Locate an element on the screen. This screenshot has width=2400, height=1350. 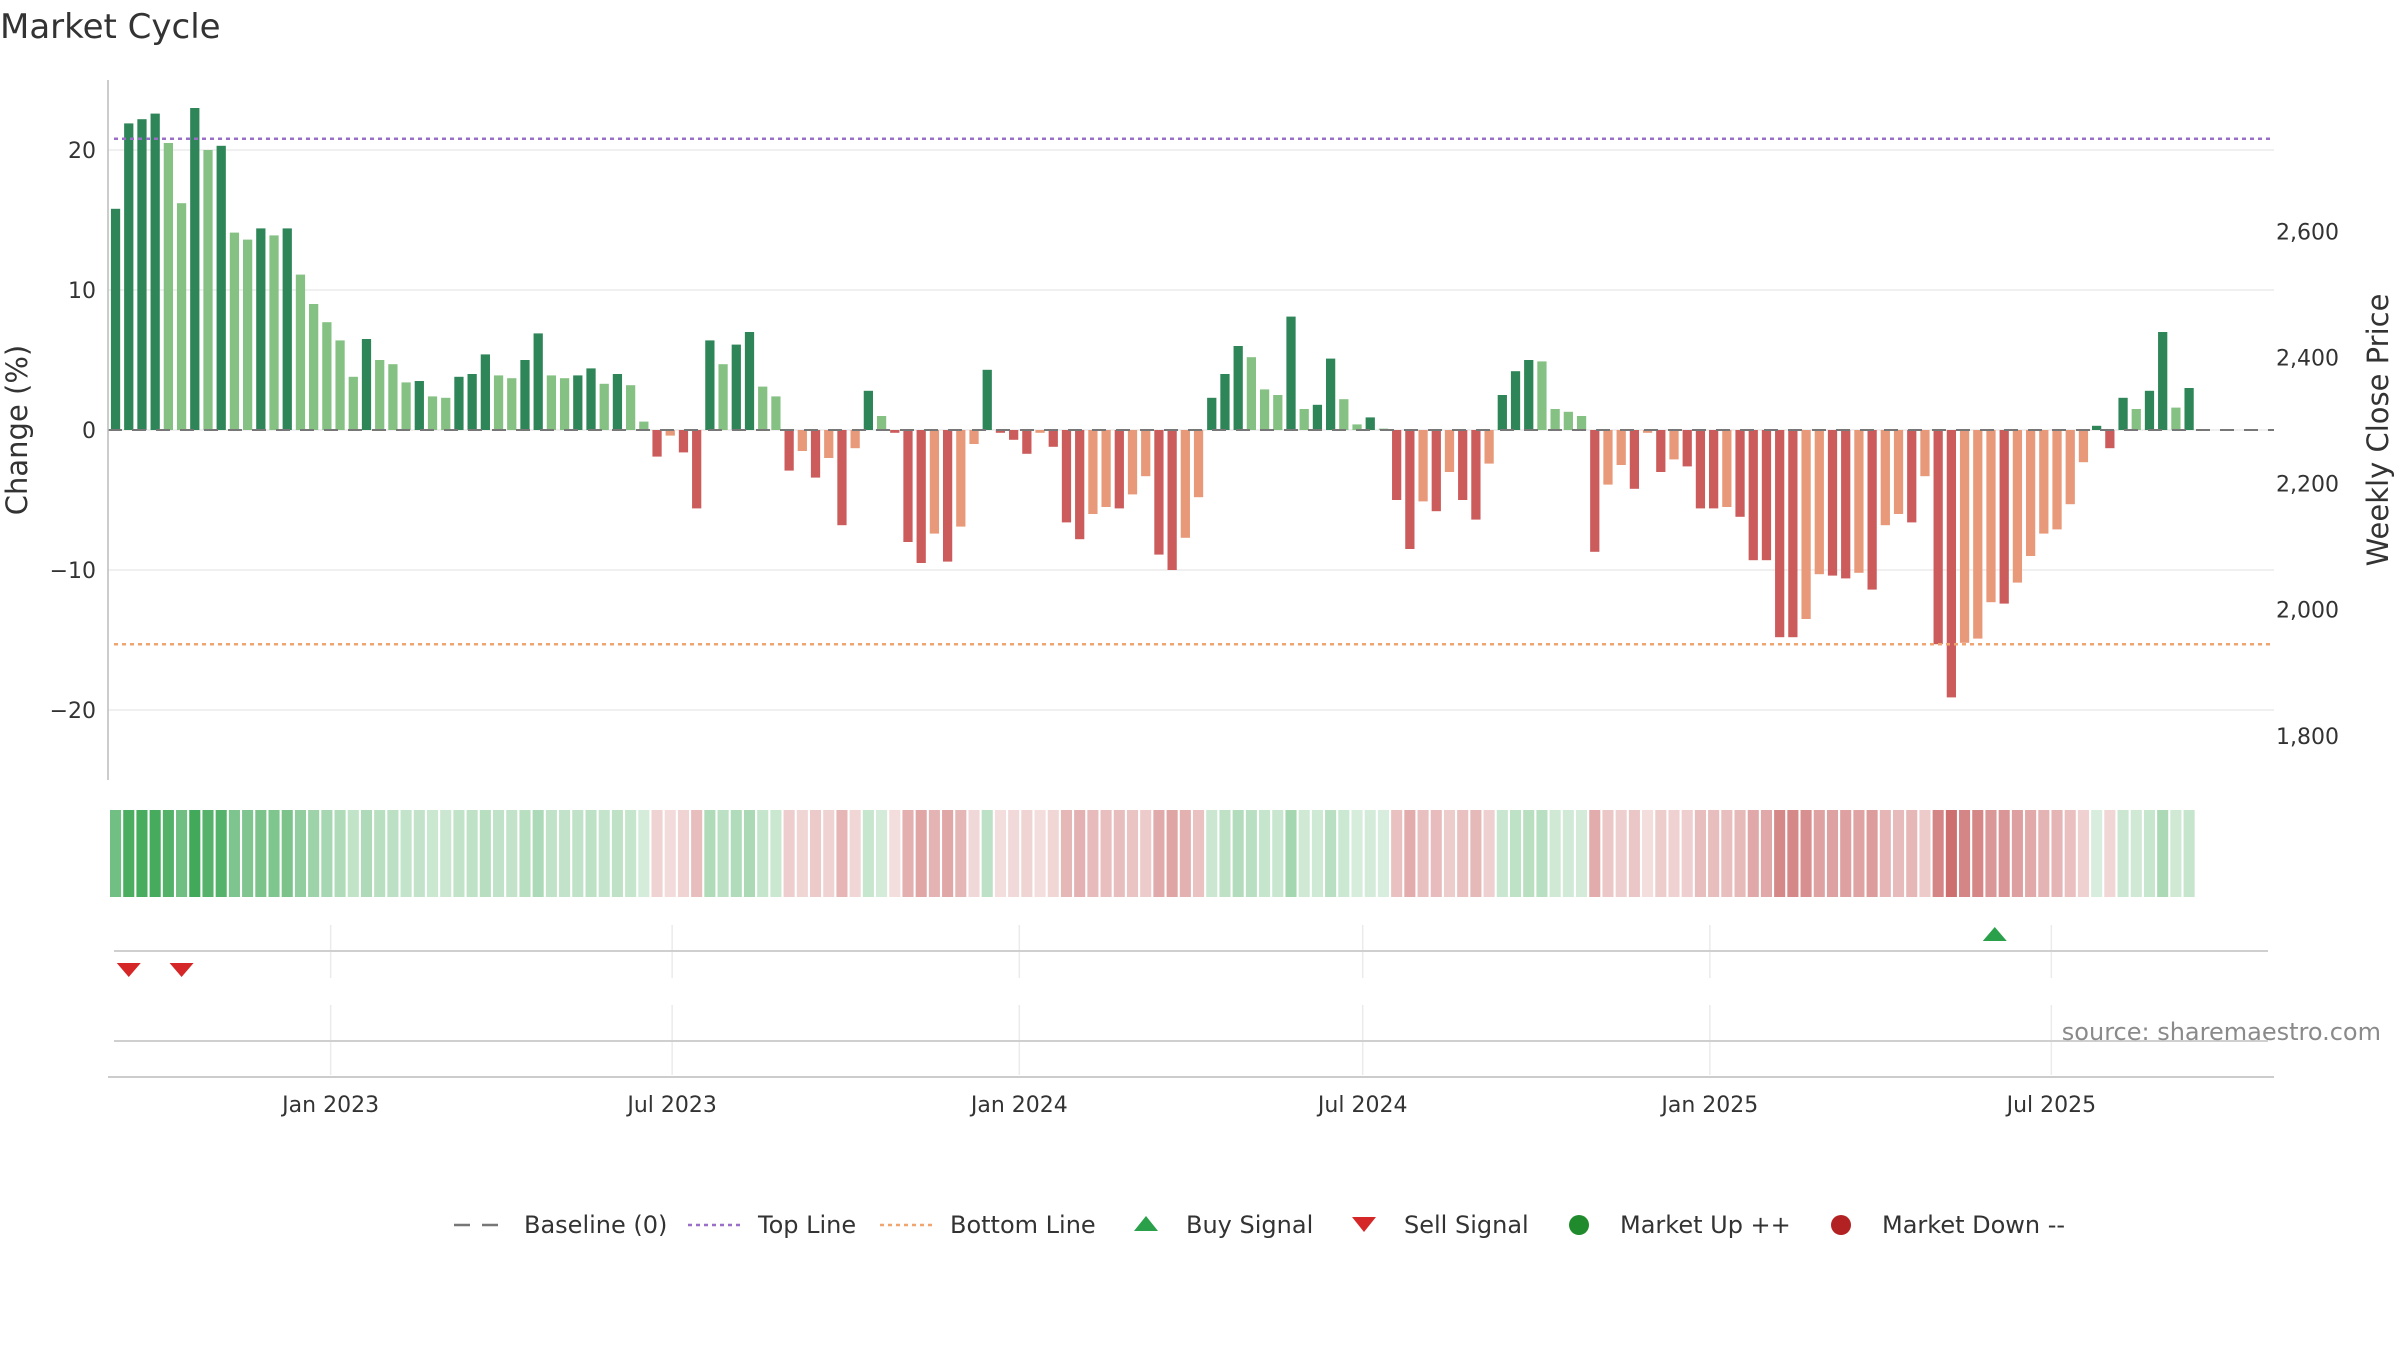
circle-green-icon is located at coordinates (1579, 1225).